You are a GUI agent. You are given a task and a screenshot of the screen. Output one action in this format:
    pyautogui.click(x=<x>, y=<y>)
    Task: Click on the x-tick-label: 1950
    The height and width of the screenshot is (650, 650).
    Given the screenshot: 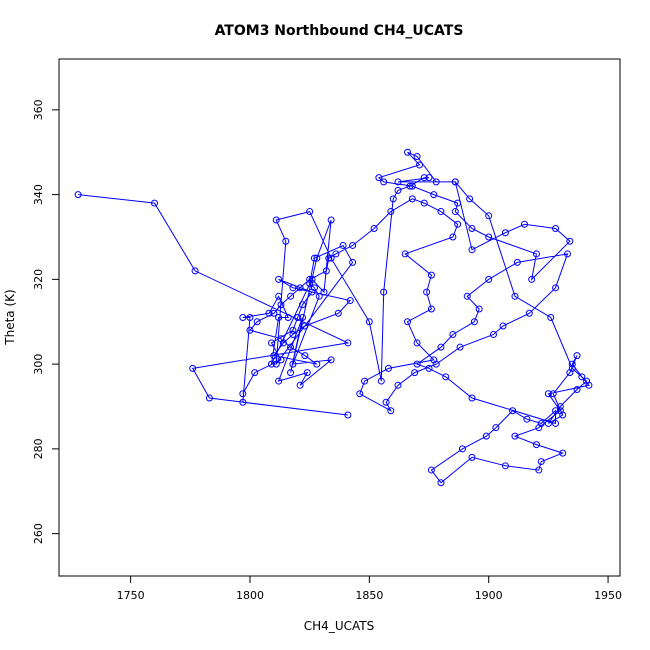 What is the action you would take?
    pyautogui.click(x=608, y=595)
    